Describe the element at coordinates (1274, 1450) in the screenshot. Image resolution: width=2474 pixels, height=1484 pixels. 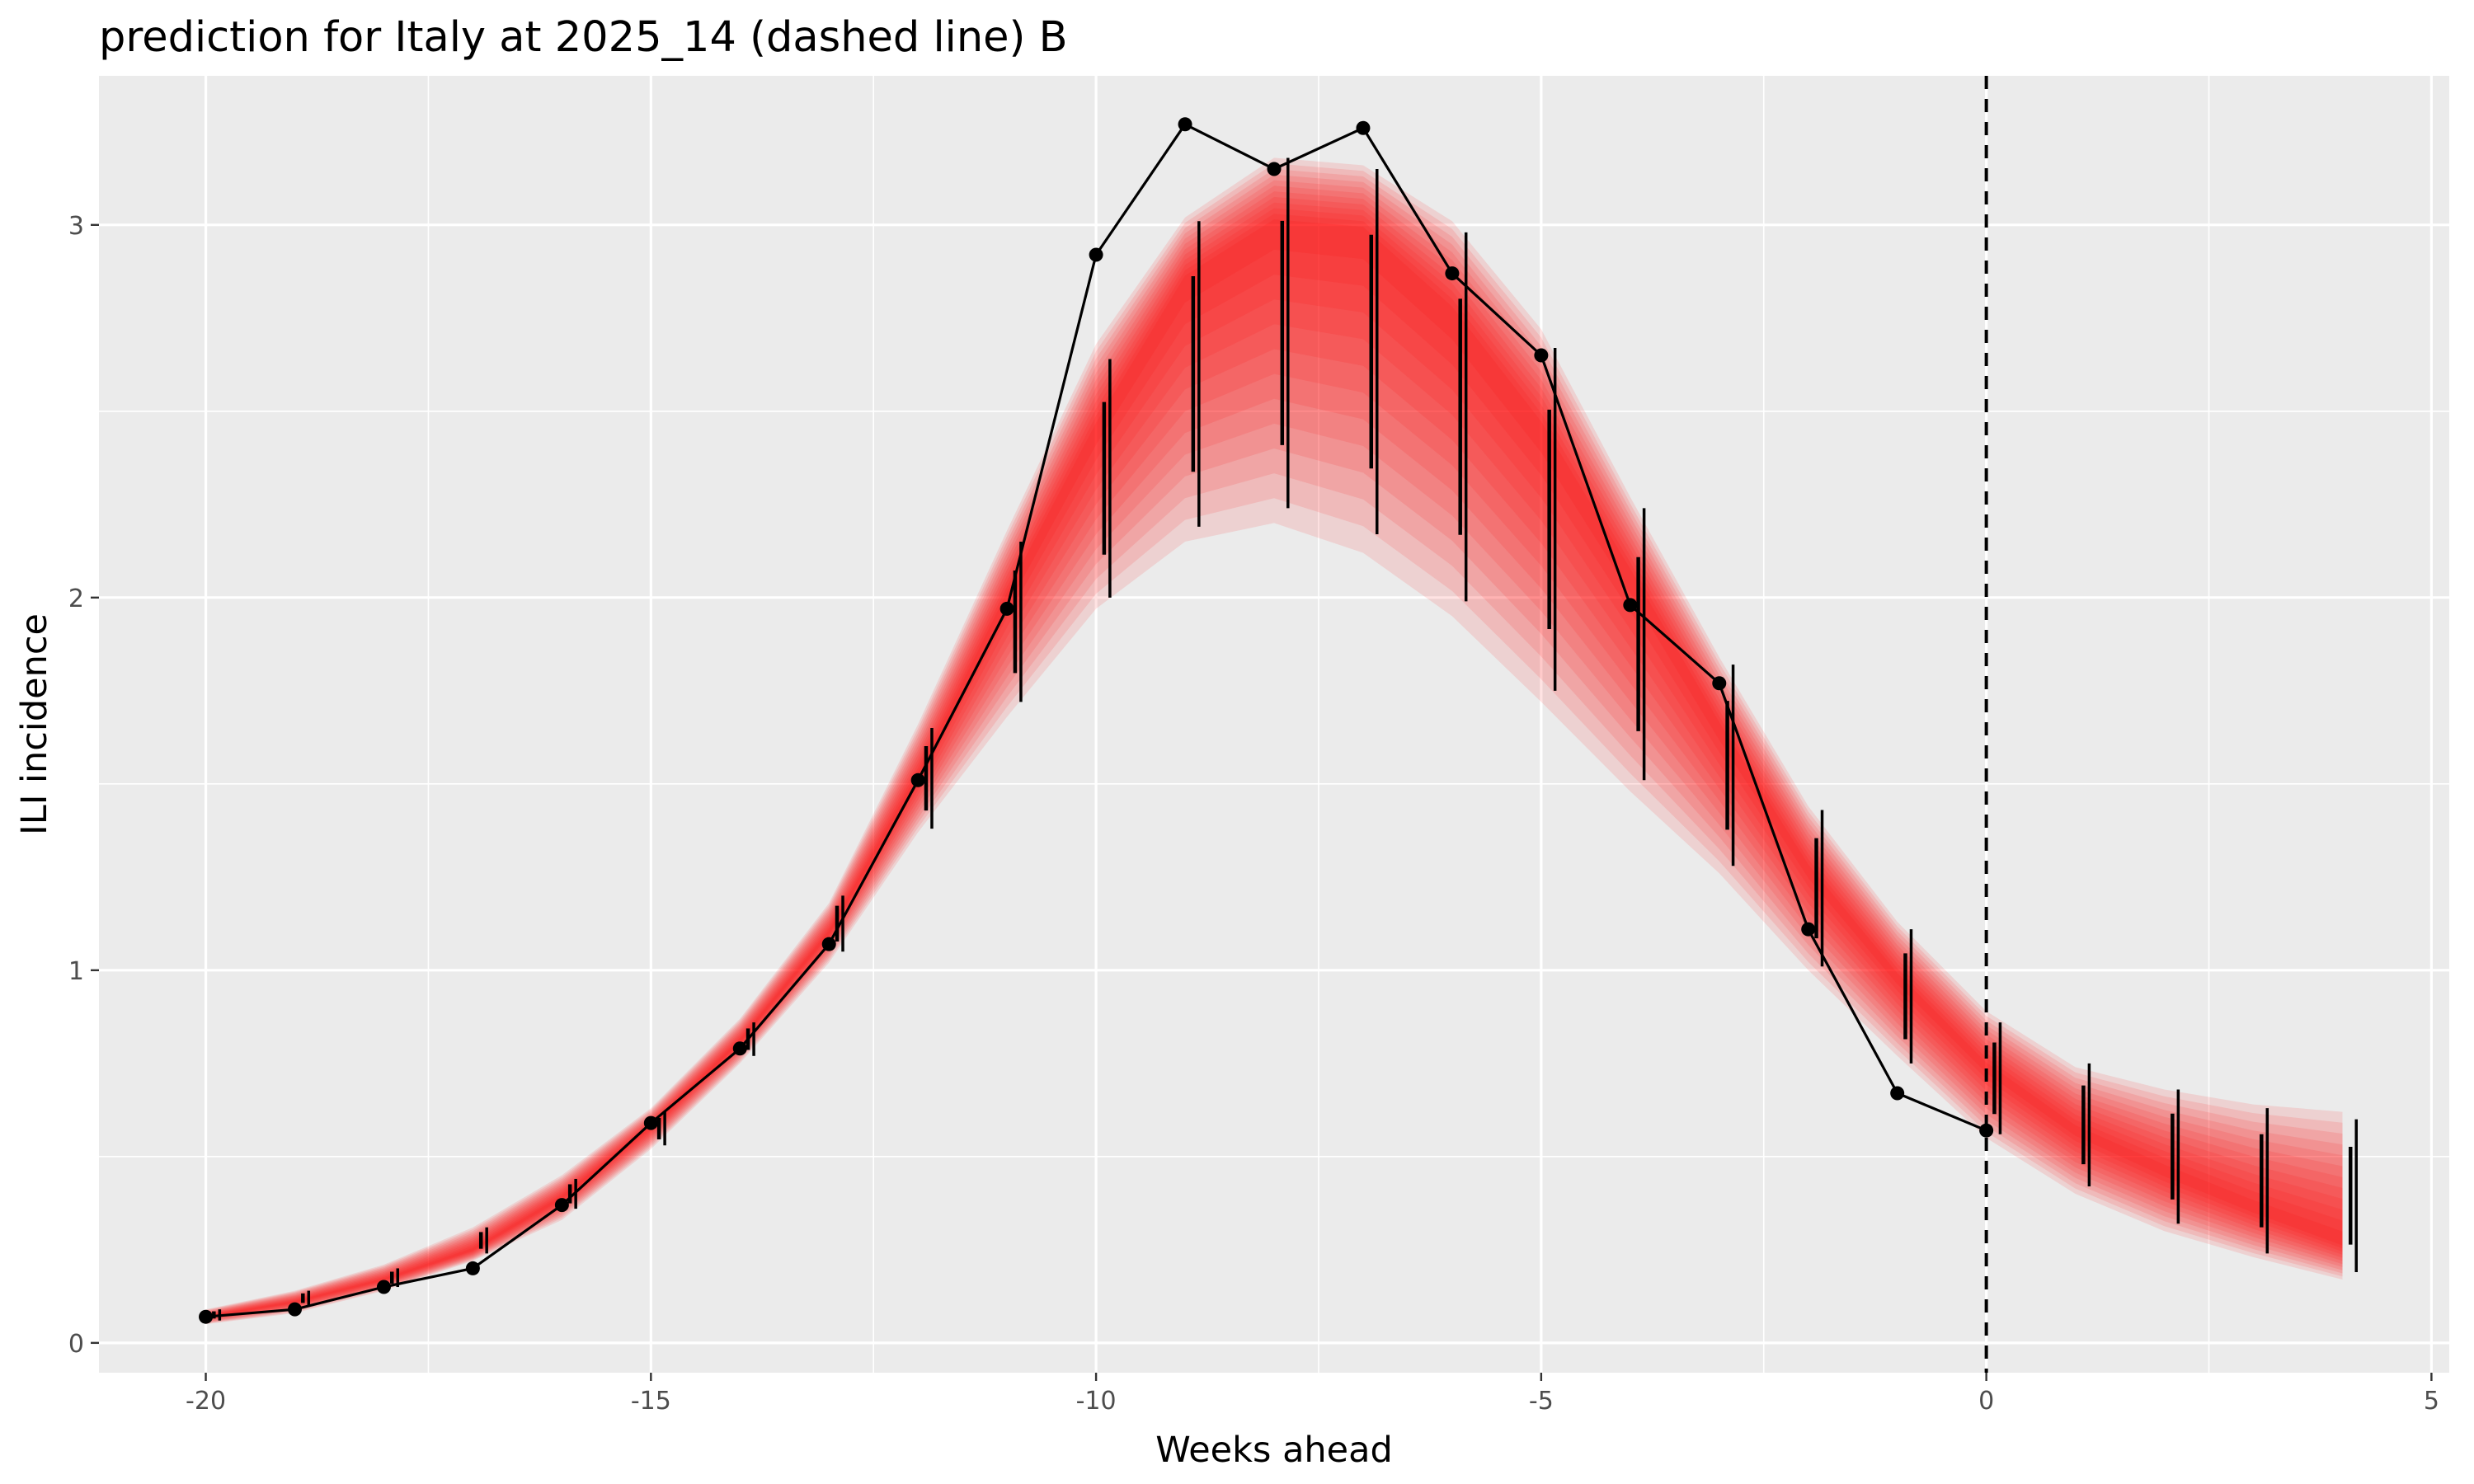
I see `x-axis-title: Weeks ahead` at that location.